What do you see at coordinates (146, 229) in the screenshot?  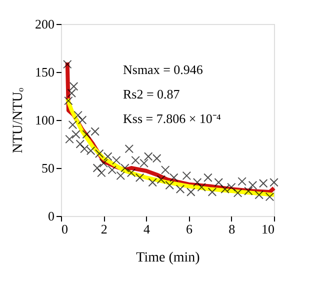 I see `x-tick-label: 4` at bounding box center [146, 229].